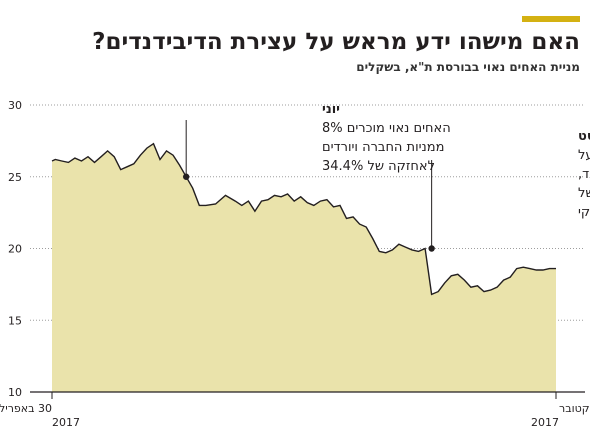 The width and height of the screenshot is (590, 438). What do you see at coordinates (383, 147) in the screenshot?
I see `annotation-text-june: ממניות החברה ויורדים` at bounding box center [383, 147].